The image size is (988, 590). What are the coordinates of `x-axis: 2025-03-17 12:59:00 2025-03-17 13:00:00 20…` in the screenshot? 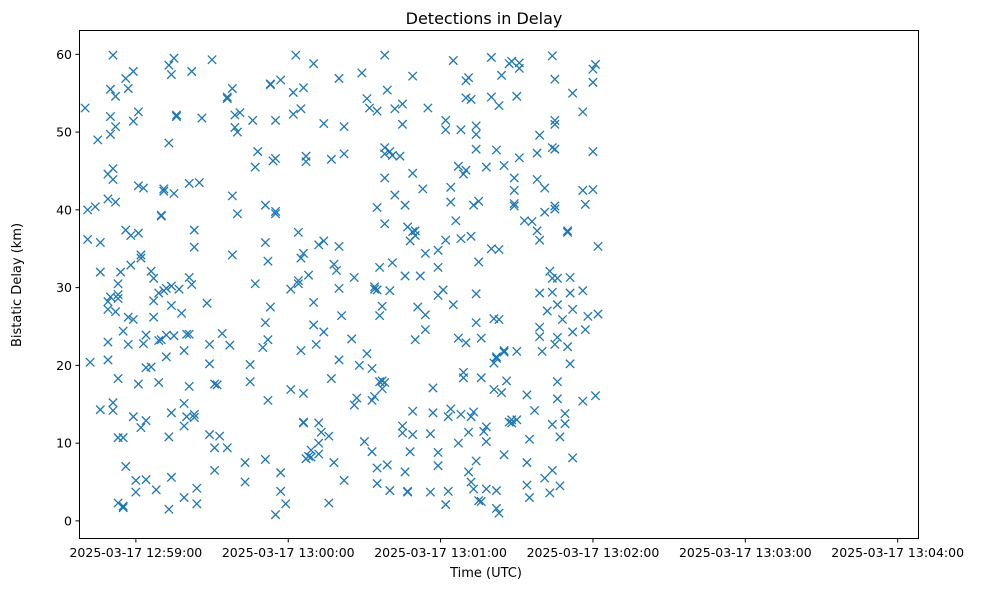 It's located at (516, 549).